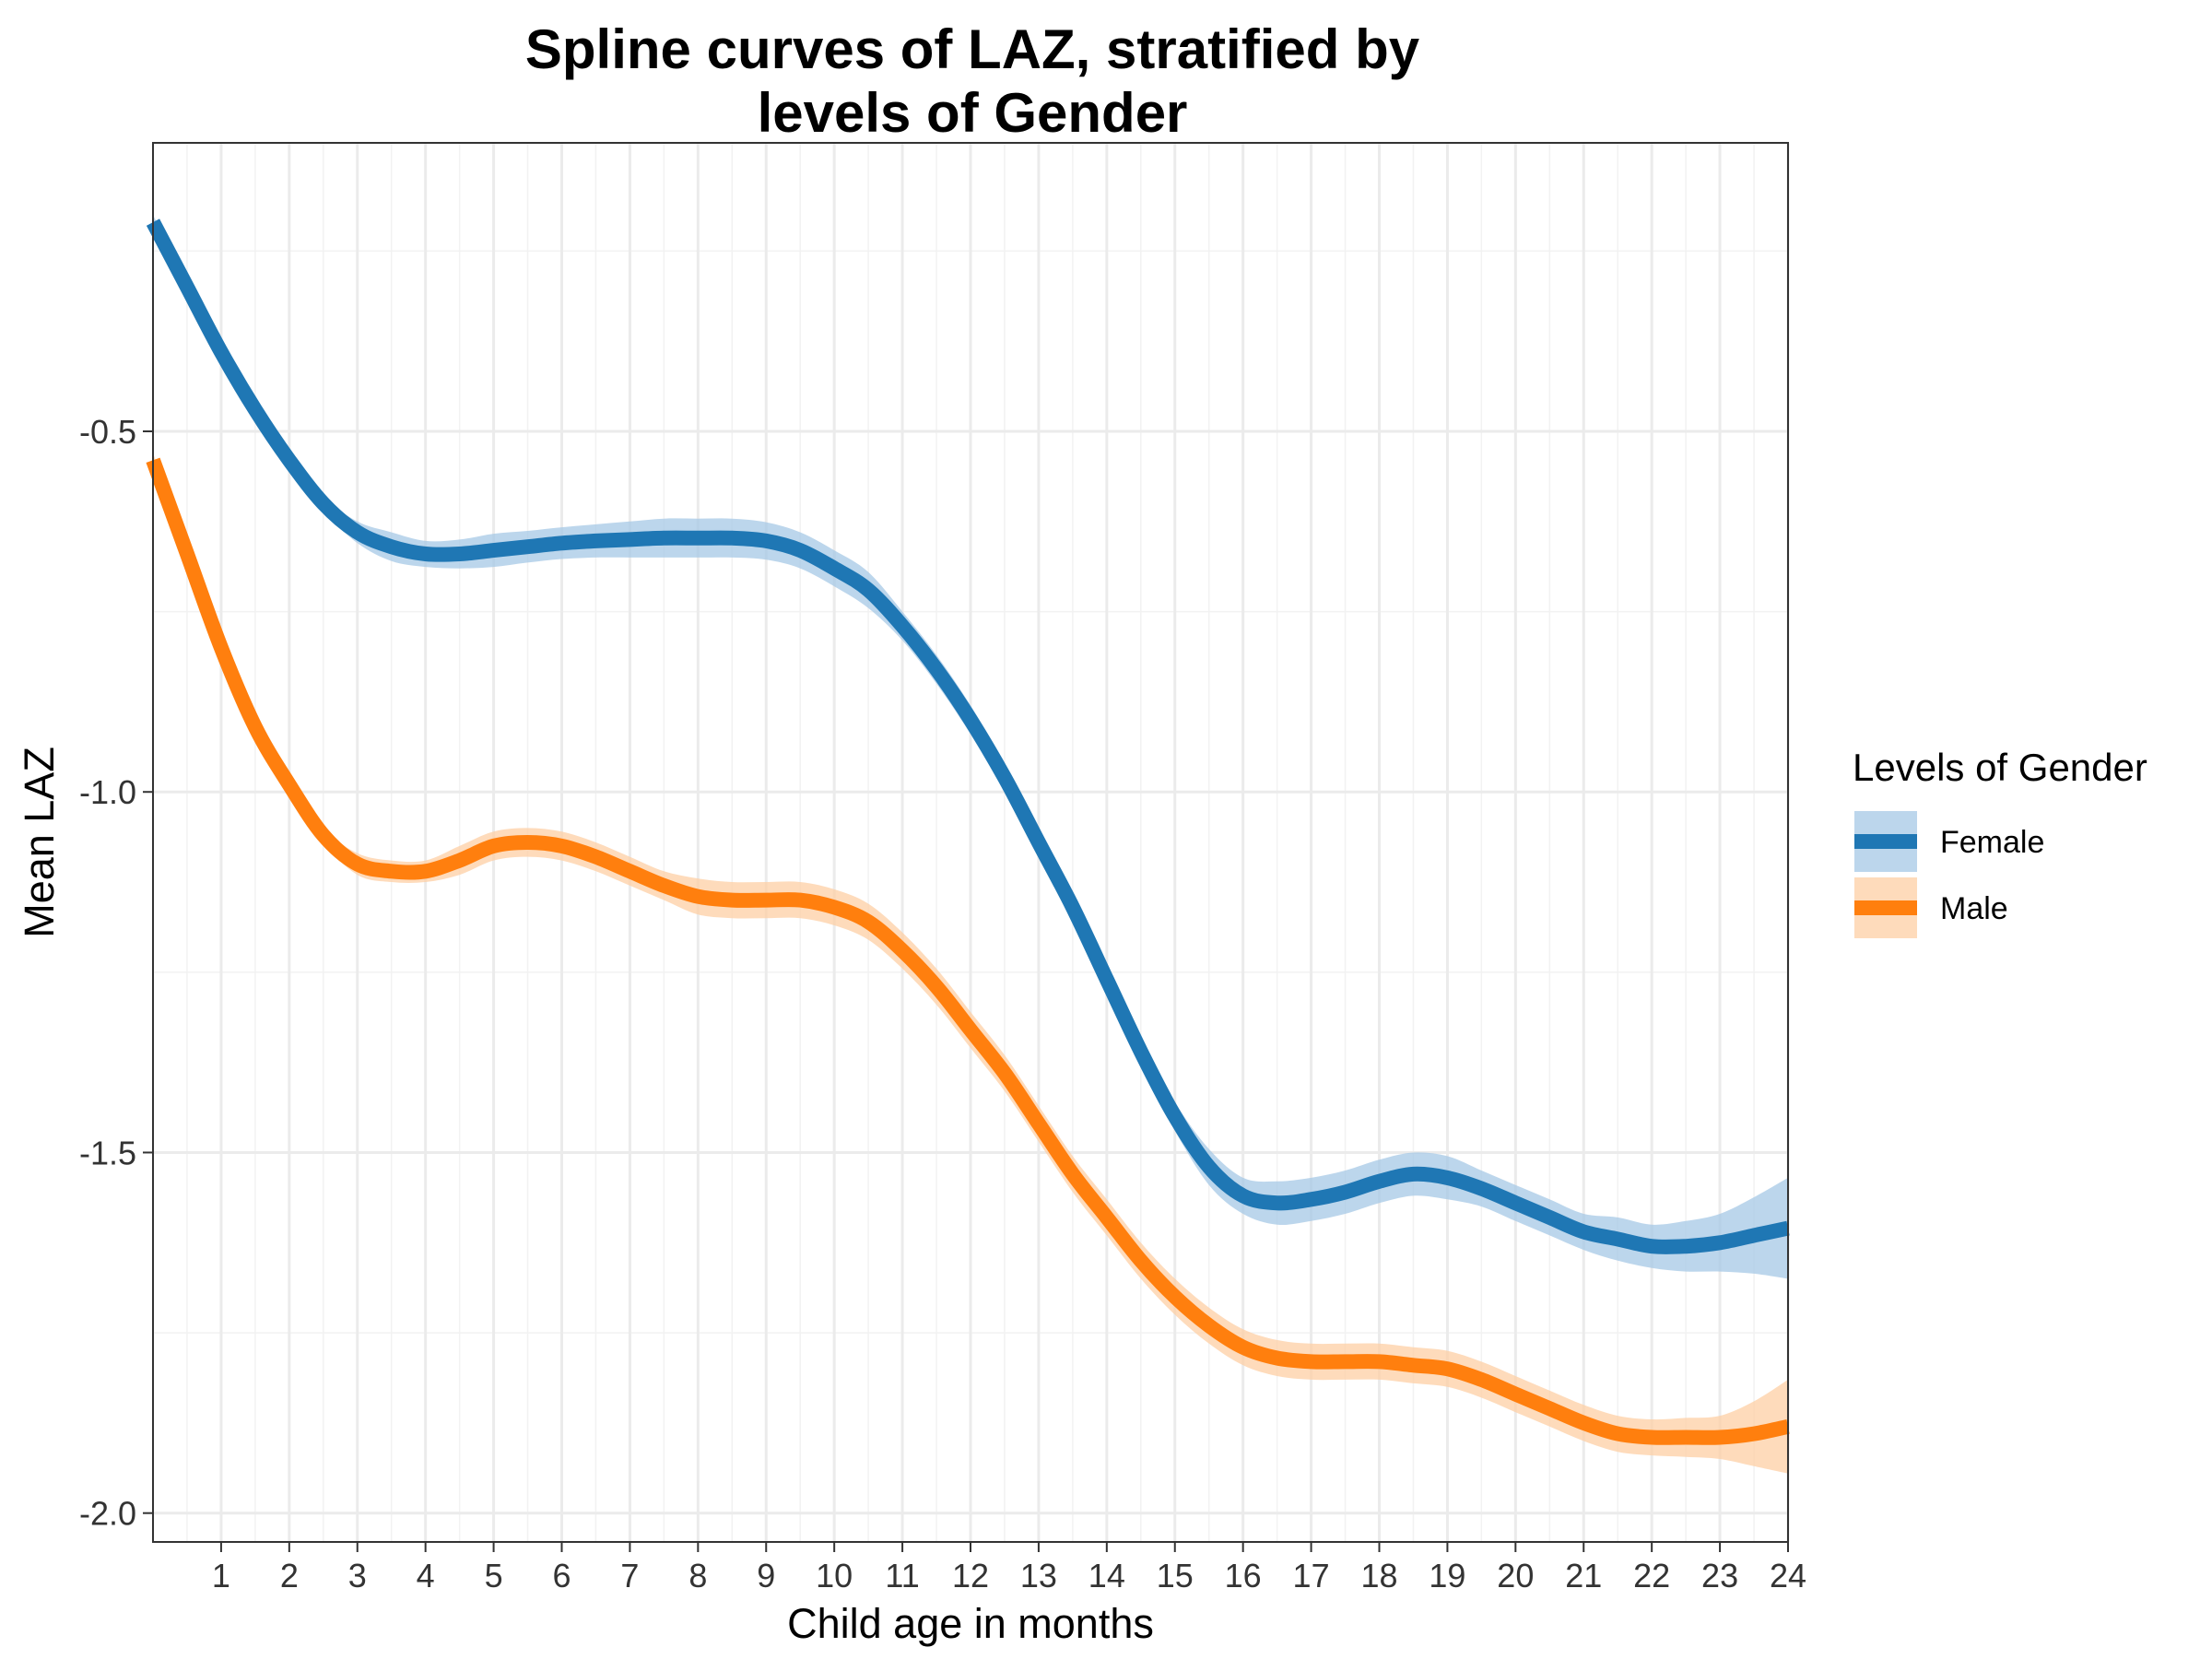 This screenshot has width=2212, height=1659. What do you see at coordinates (1788, 1575) in the screenshot?
I see `x-tick-label: 24` at bounding box center [1788, 1575].